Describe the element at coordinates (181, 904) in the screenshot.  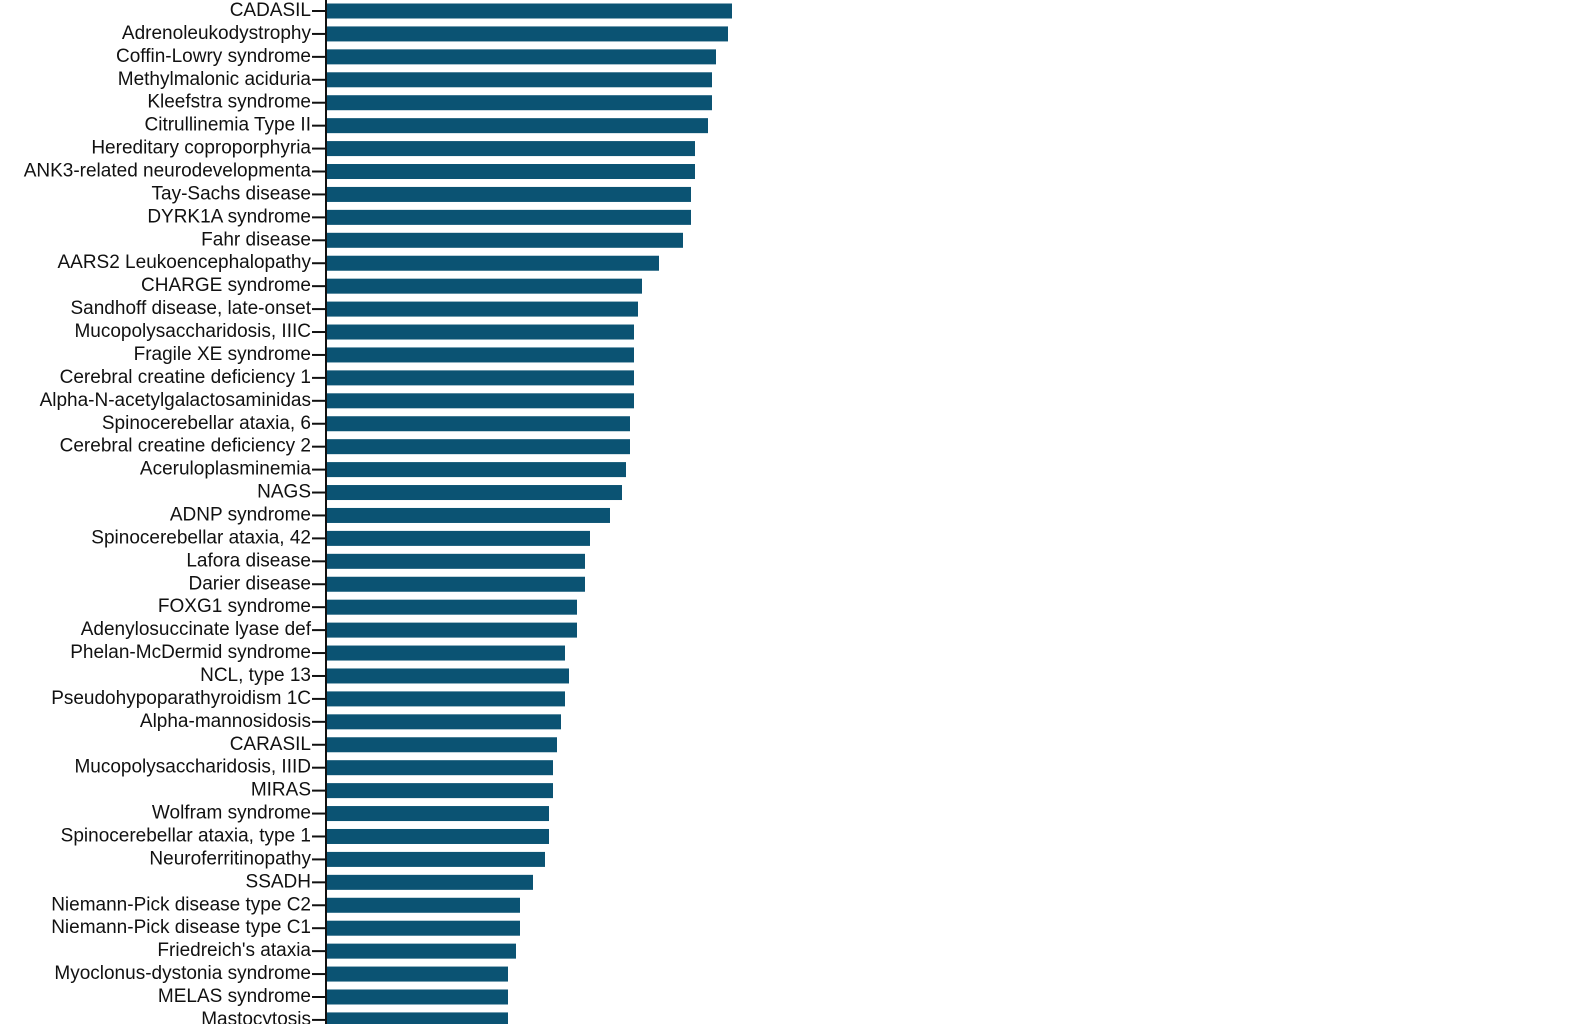
I see `y-tick-label: Niemann-Pick disease type C2` at that location.